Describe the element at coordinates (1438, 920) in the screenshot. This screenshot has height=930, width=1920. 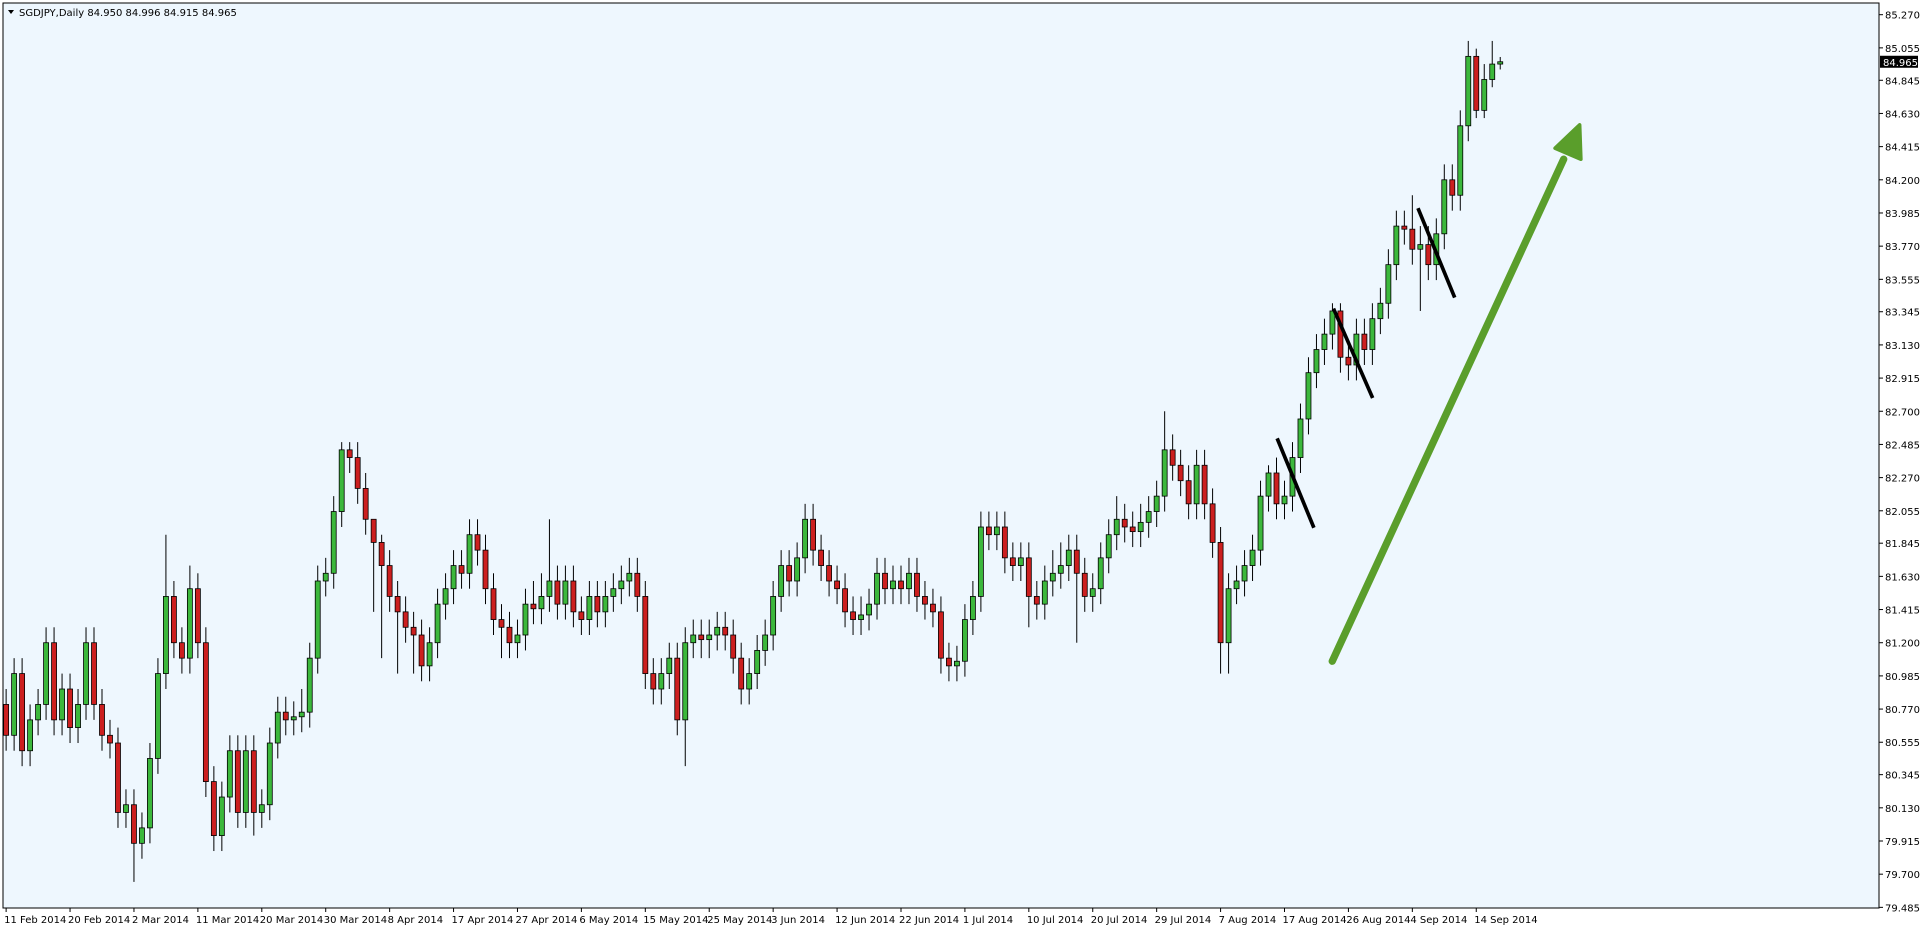
I see `x-tick-label: 4 Sep 2014` at that location.